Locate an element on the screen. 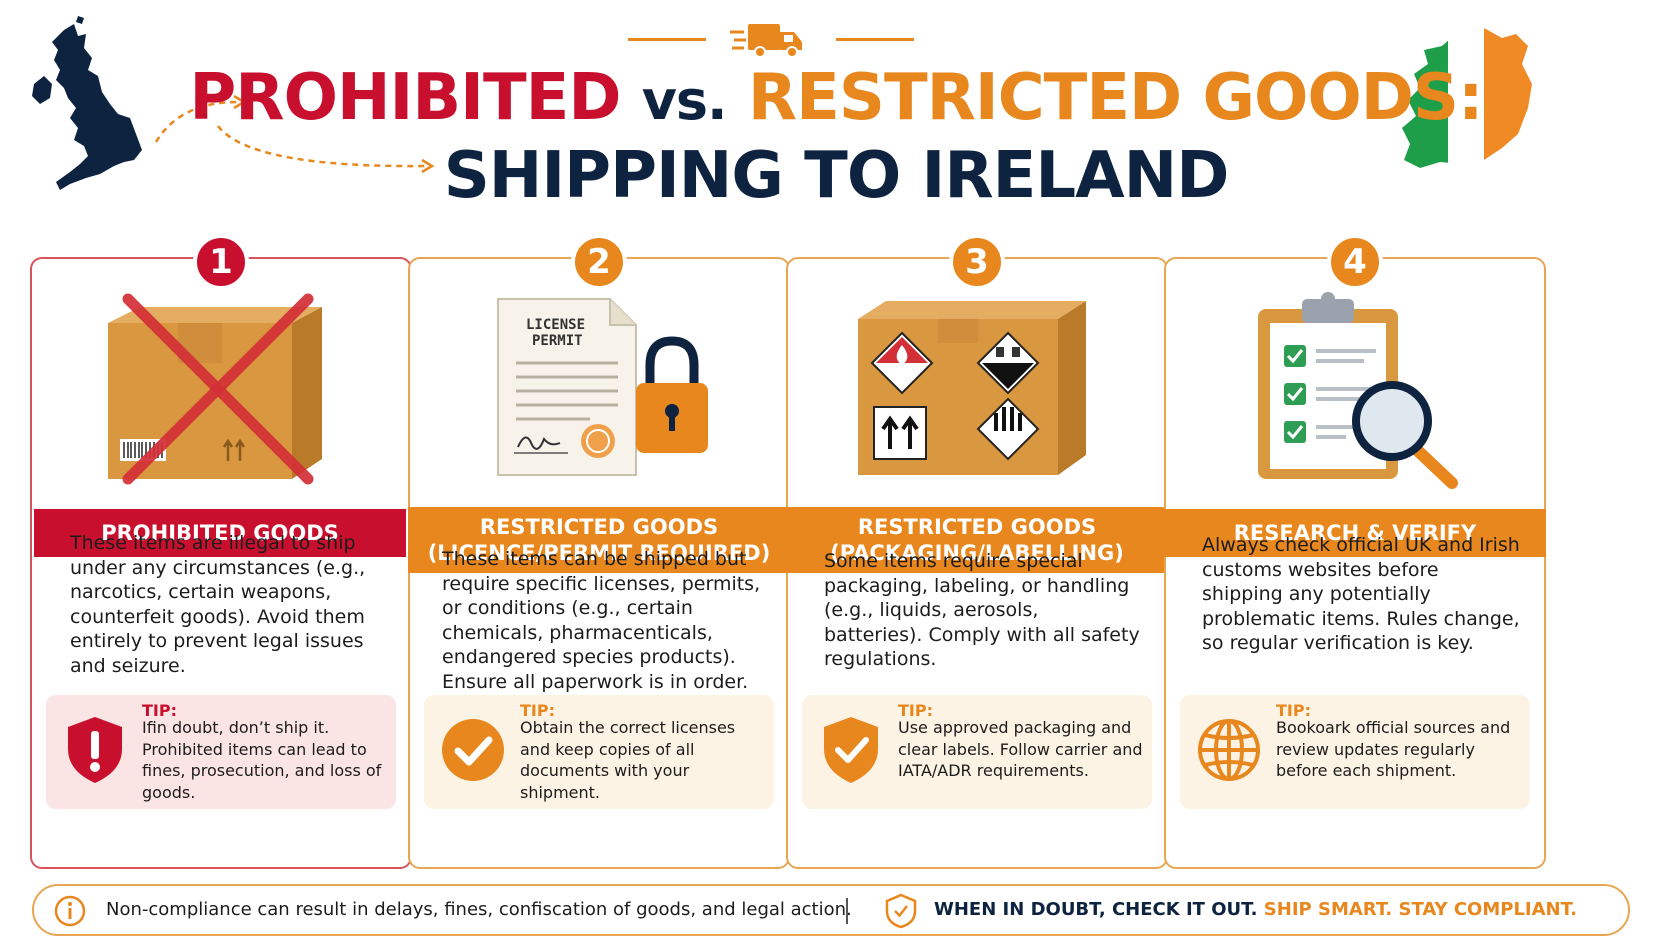 This screenshot has height=941, width=1672. card-title-band: RESEARCH & VERIFY is located at coordinates (1355, 533).